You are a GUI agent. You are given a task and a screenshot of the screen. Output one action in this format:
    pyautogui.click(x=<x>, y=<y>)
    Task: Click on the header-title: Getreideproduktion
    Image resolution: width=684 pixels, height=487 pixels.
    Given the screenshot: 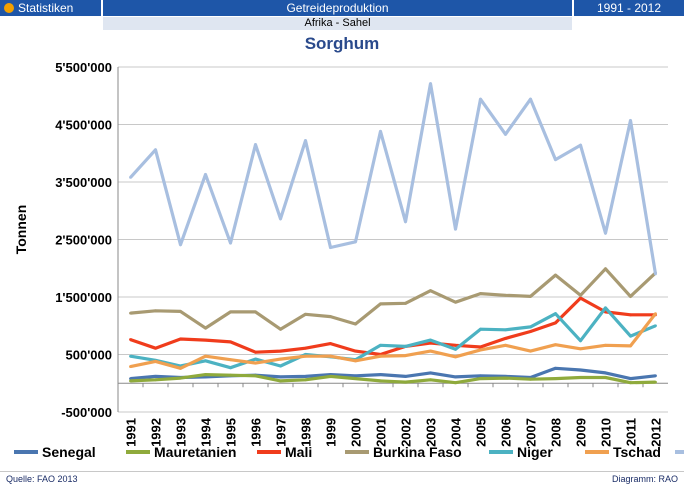 What is the action you would take?
    pyautogui.click(x=337, y=8)
    